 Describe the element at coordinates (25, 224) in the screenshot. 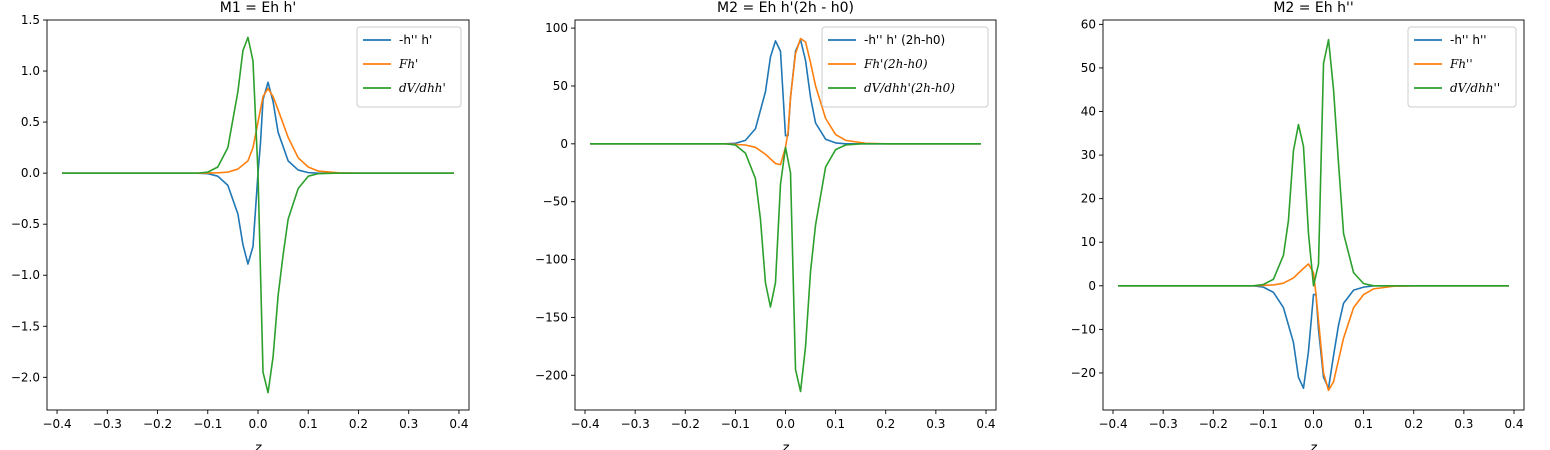

I see `y-tick-label: −0.5` at that location.